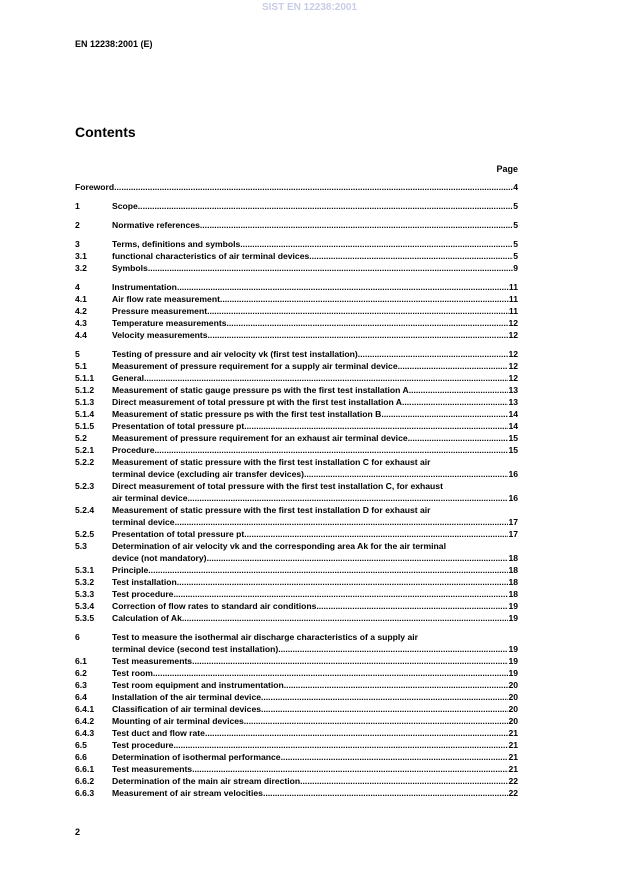 This screenshot has height=877, width=619. I want to click on toc-entry: 5.2.1 Procedure 15, so click(296, 450).